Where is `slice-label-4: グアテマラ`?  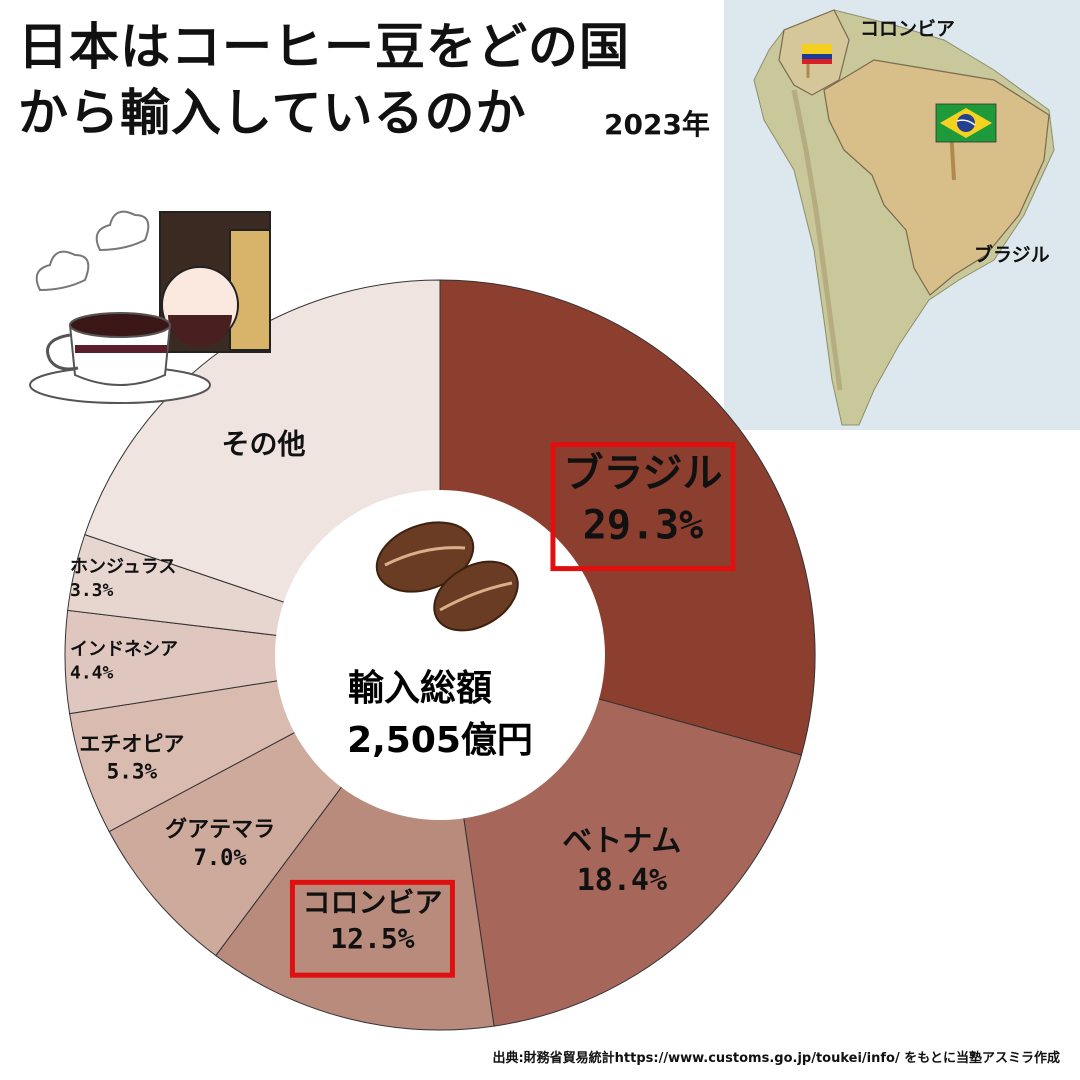
slice-label-4: グアテマラ is located at coordinates (220, 829).